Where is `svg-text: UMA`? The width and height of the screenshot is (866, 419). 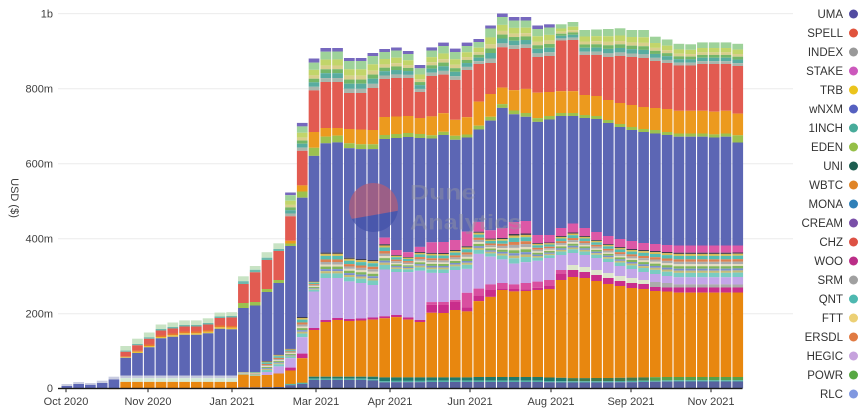 svg-text: UMA is located at coordinates (830, 15).